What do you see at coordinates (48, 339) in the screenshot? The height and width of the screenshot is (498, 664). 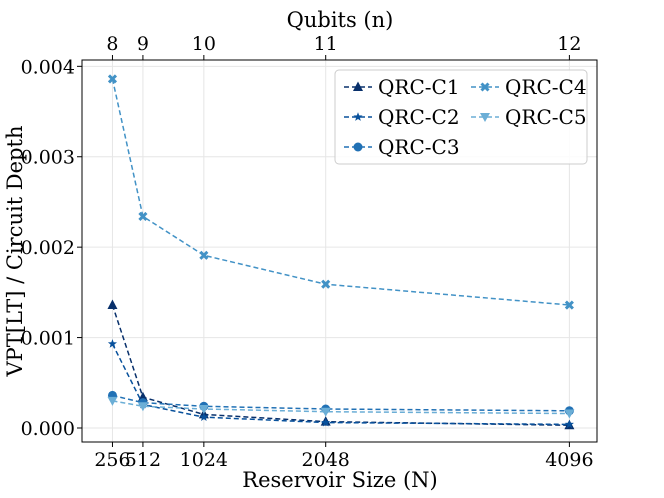 I see `y-tick-label: 0.001` at bounding box center [48, 339].